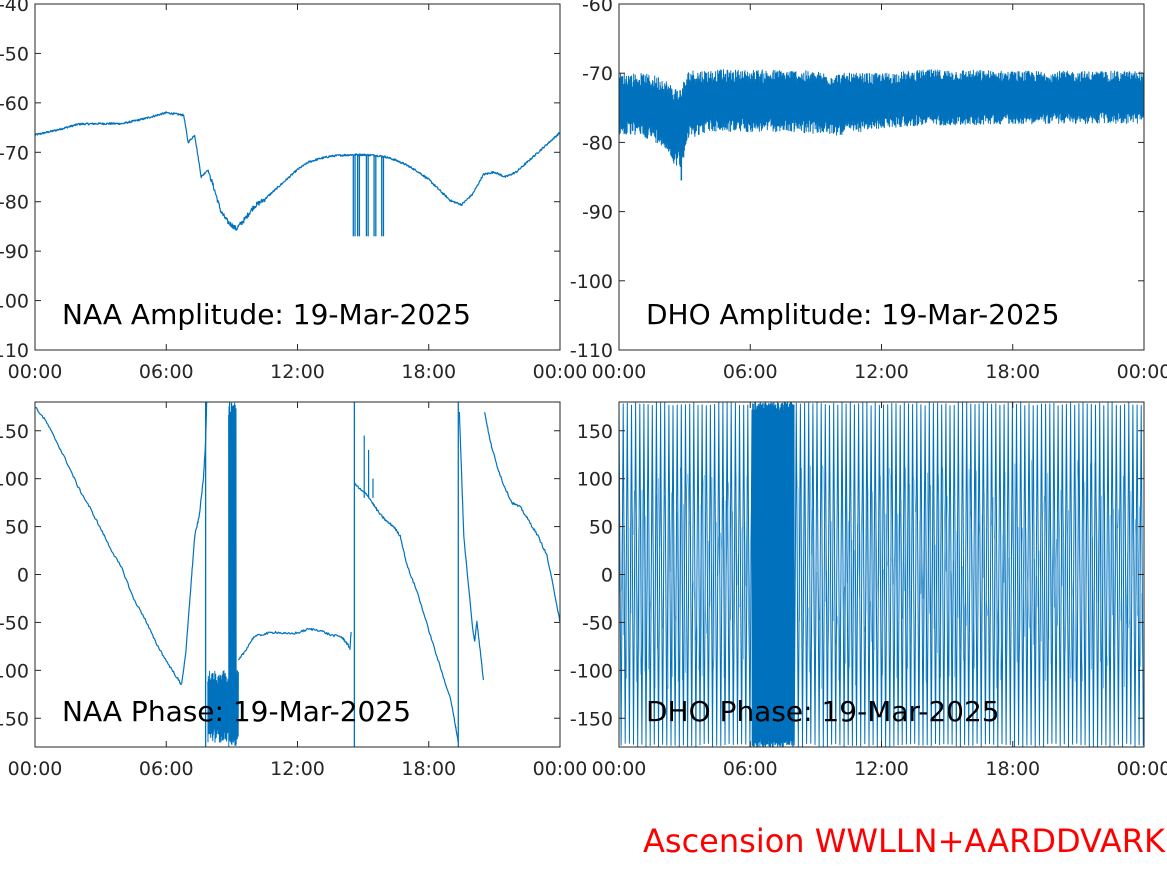  Describe the element at coordinates (266, 314) in the screenshot. I see `panel-title: NAA Amplitude: 19-Mar-2025` at that location.